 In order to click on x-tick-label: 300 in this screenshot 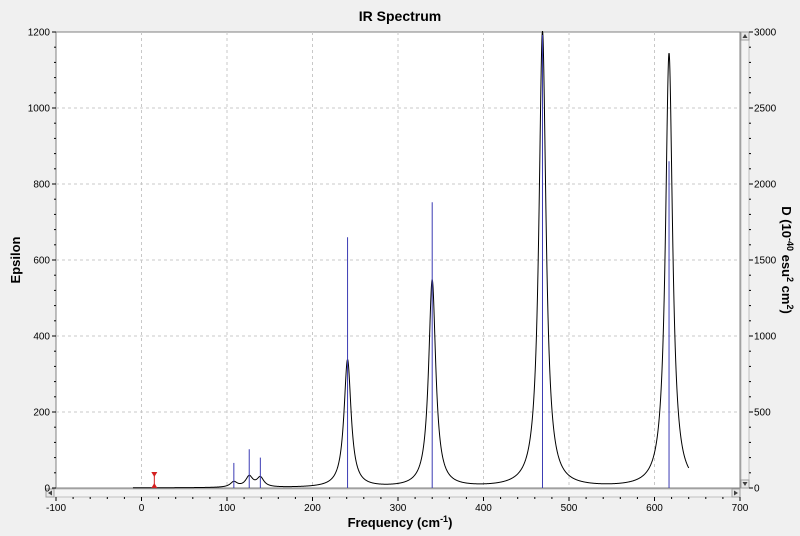, I will do `click(398, 508)`.